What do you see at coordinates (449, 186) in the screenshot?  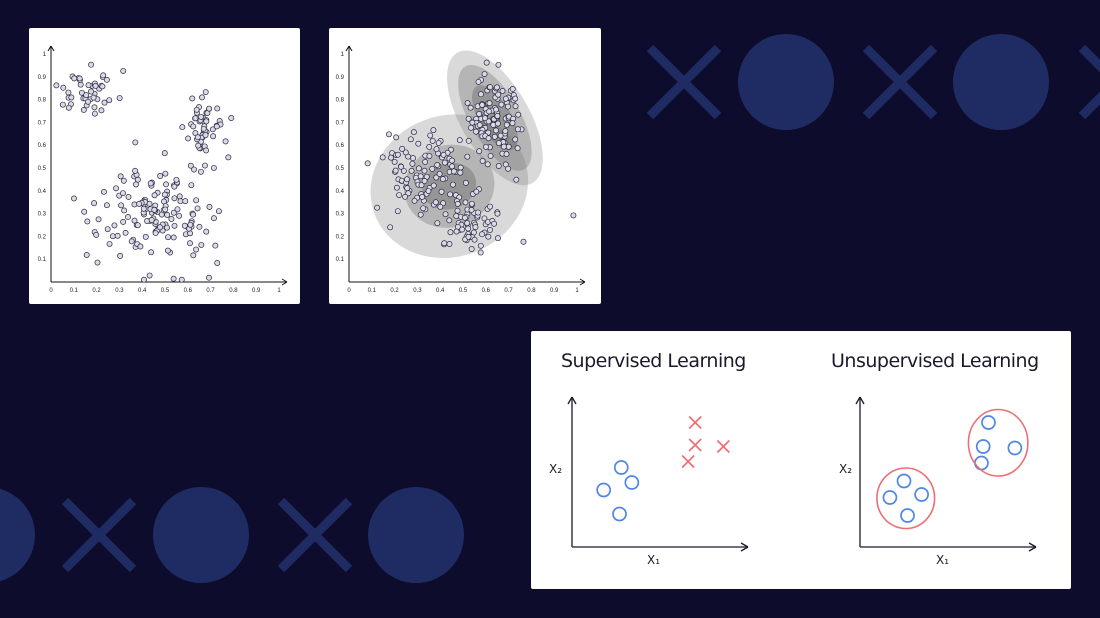 I see `gaussian-ellipse` at bounding box center [449, 186].